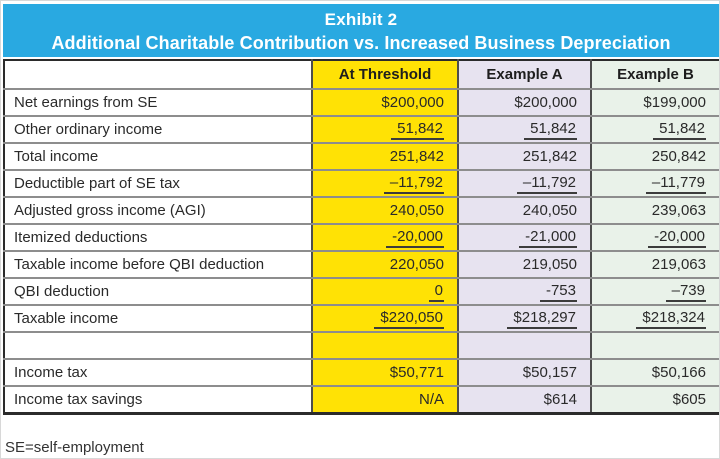 The height and width of the screenshot is (459, 720). Describe the element at coordinates (385, 183) in the screenshot. I see `value-at-threshold: –11,792` at that location.